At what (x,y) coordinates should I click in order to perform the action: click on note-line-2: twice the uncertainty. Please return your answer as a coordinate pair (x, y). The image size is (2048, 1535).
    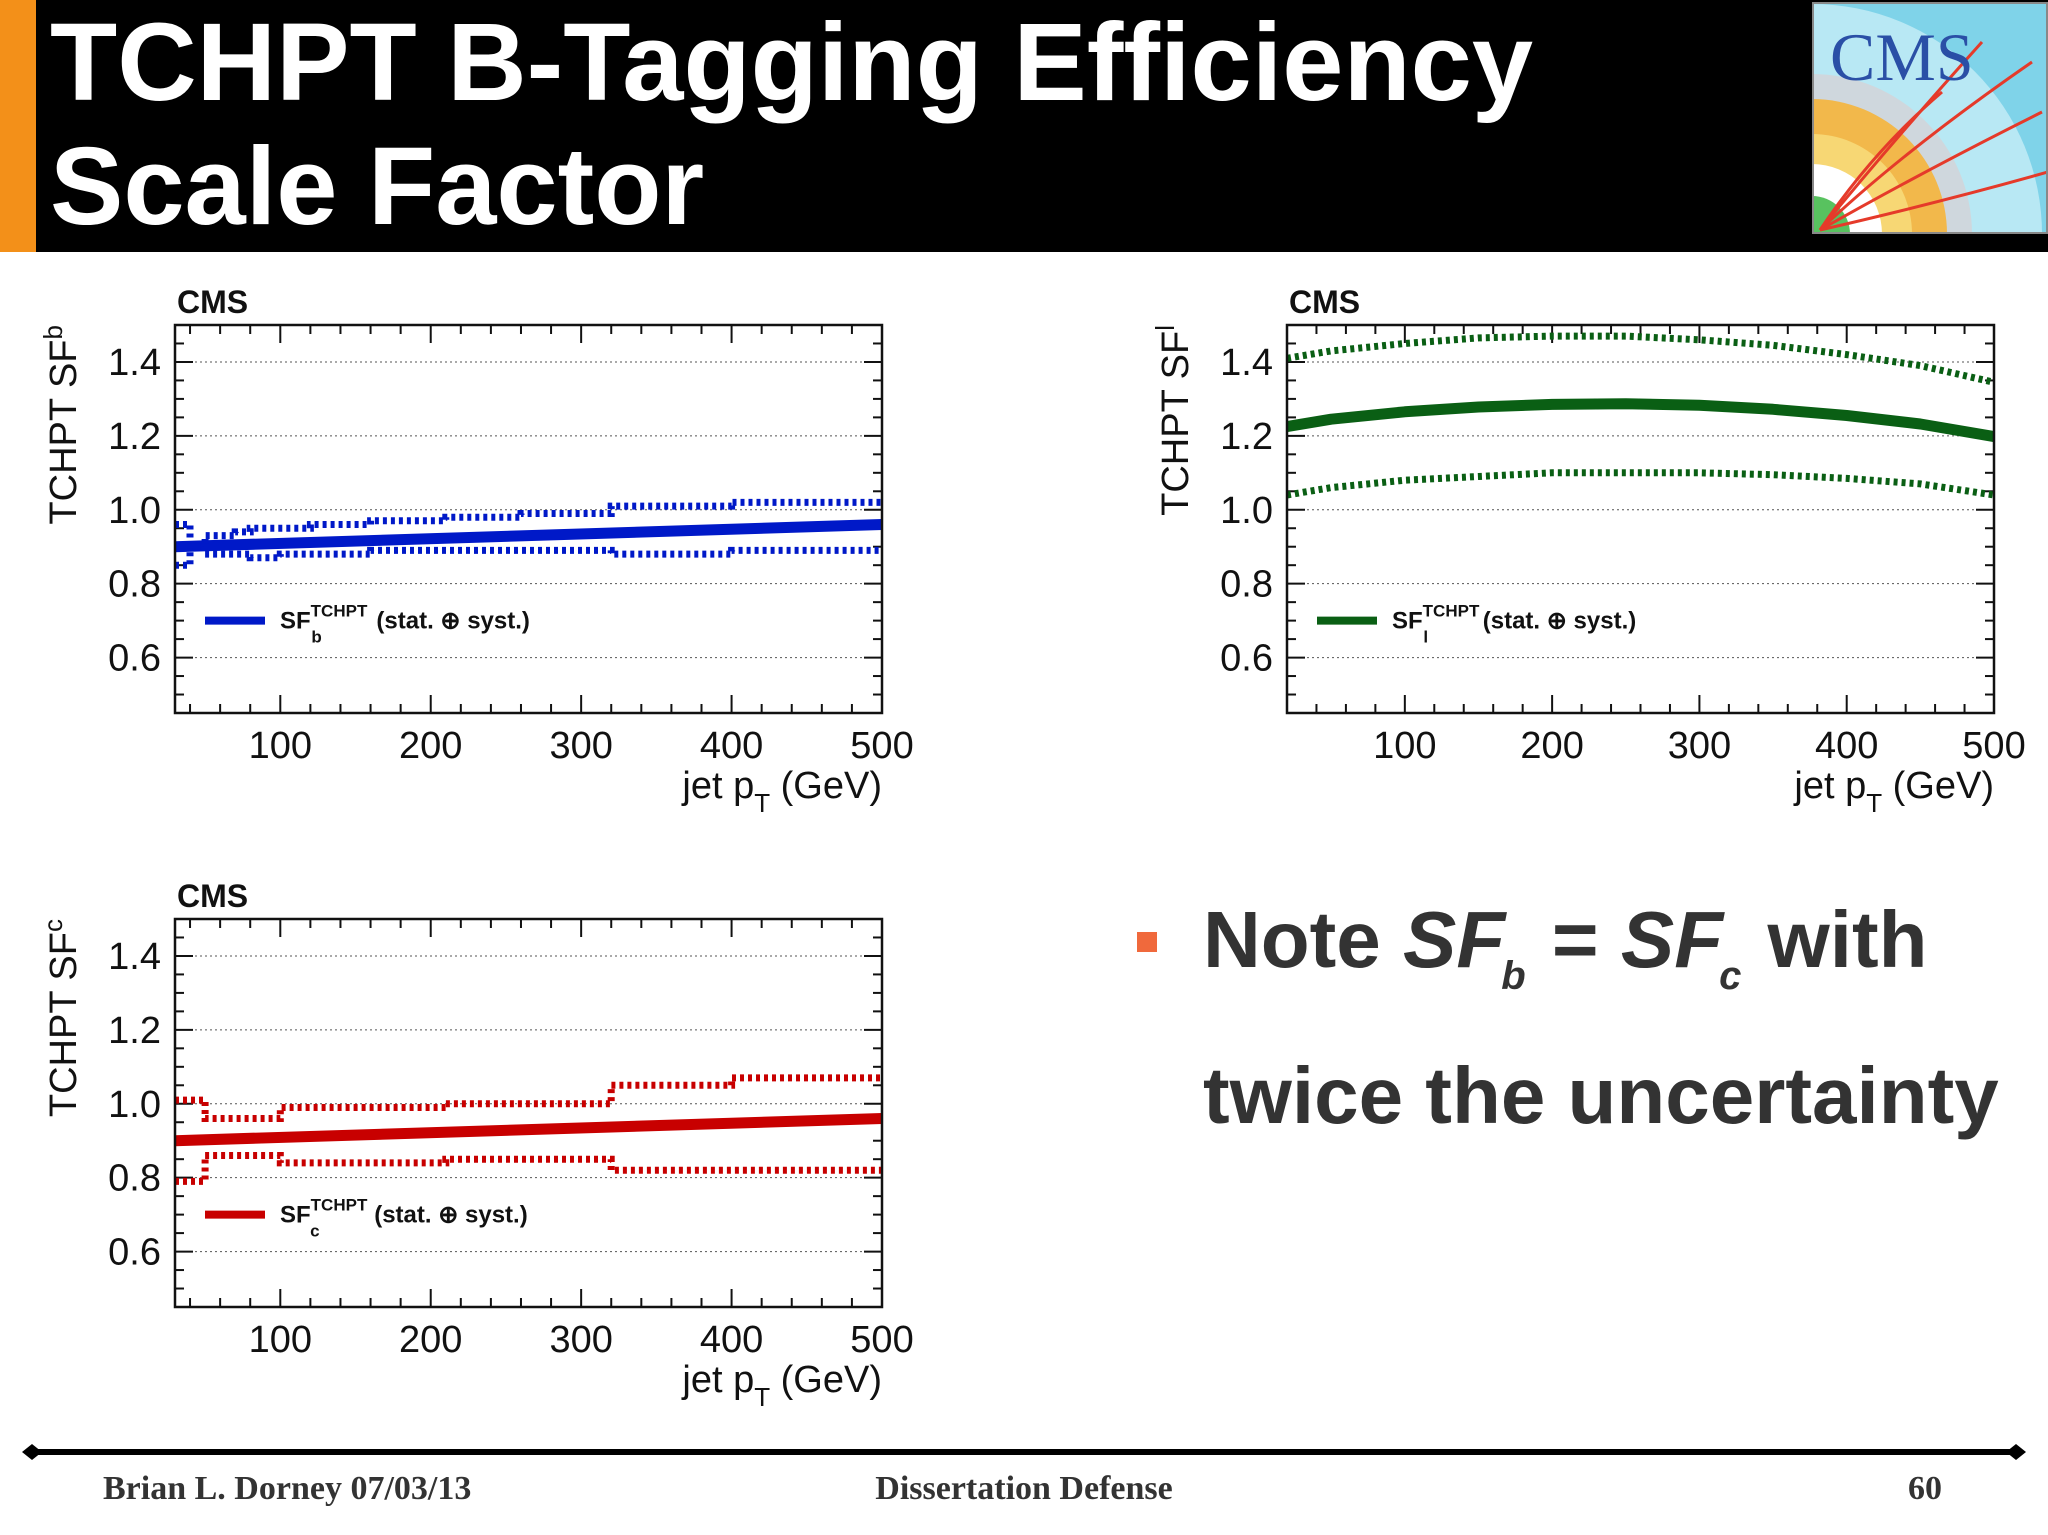
    Looking at the image, I should click on (1601, 1095).